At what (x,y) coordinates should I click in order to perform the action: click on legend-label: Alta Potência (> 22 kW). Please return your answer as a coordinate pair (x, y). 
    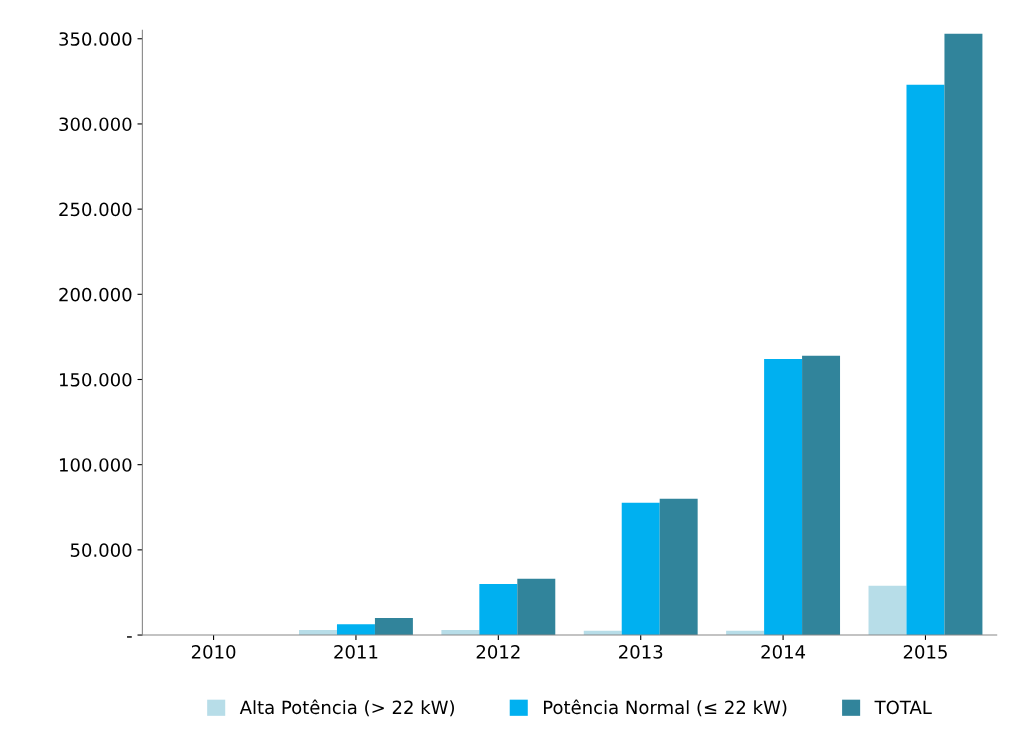
    Looking at the image, I should click on (347, 708).